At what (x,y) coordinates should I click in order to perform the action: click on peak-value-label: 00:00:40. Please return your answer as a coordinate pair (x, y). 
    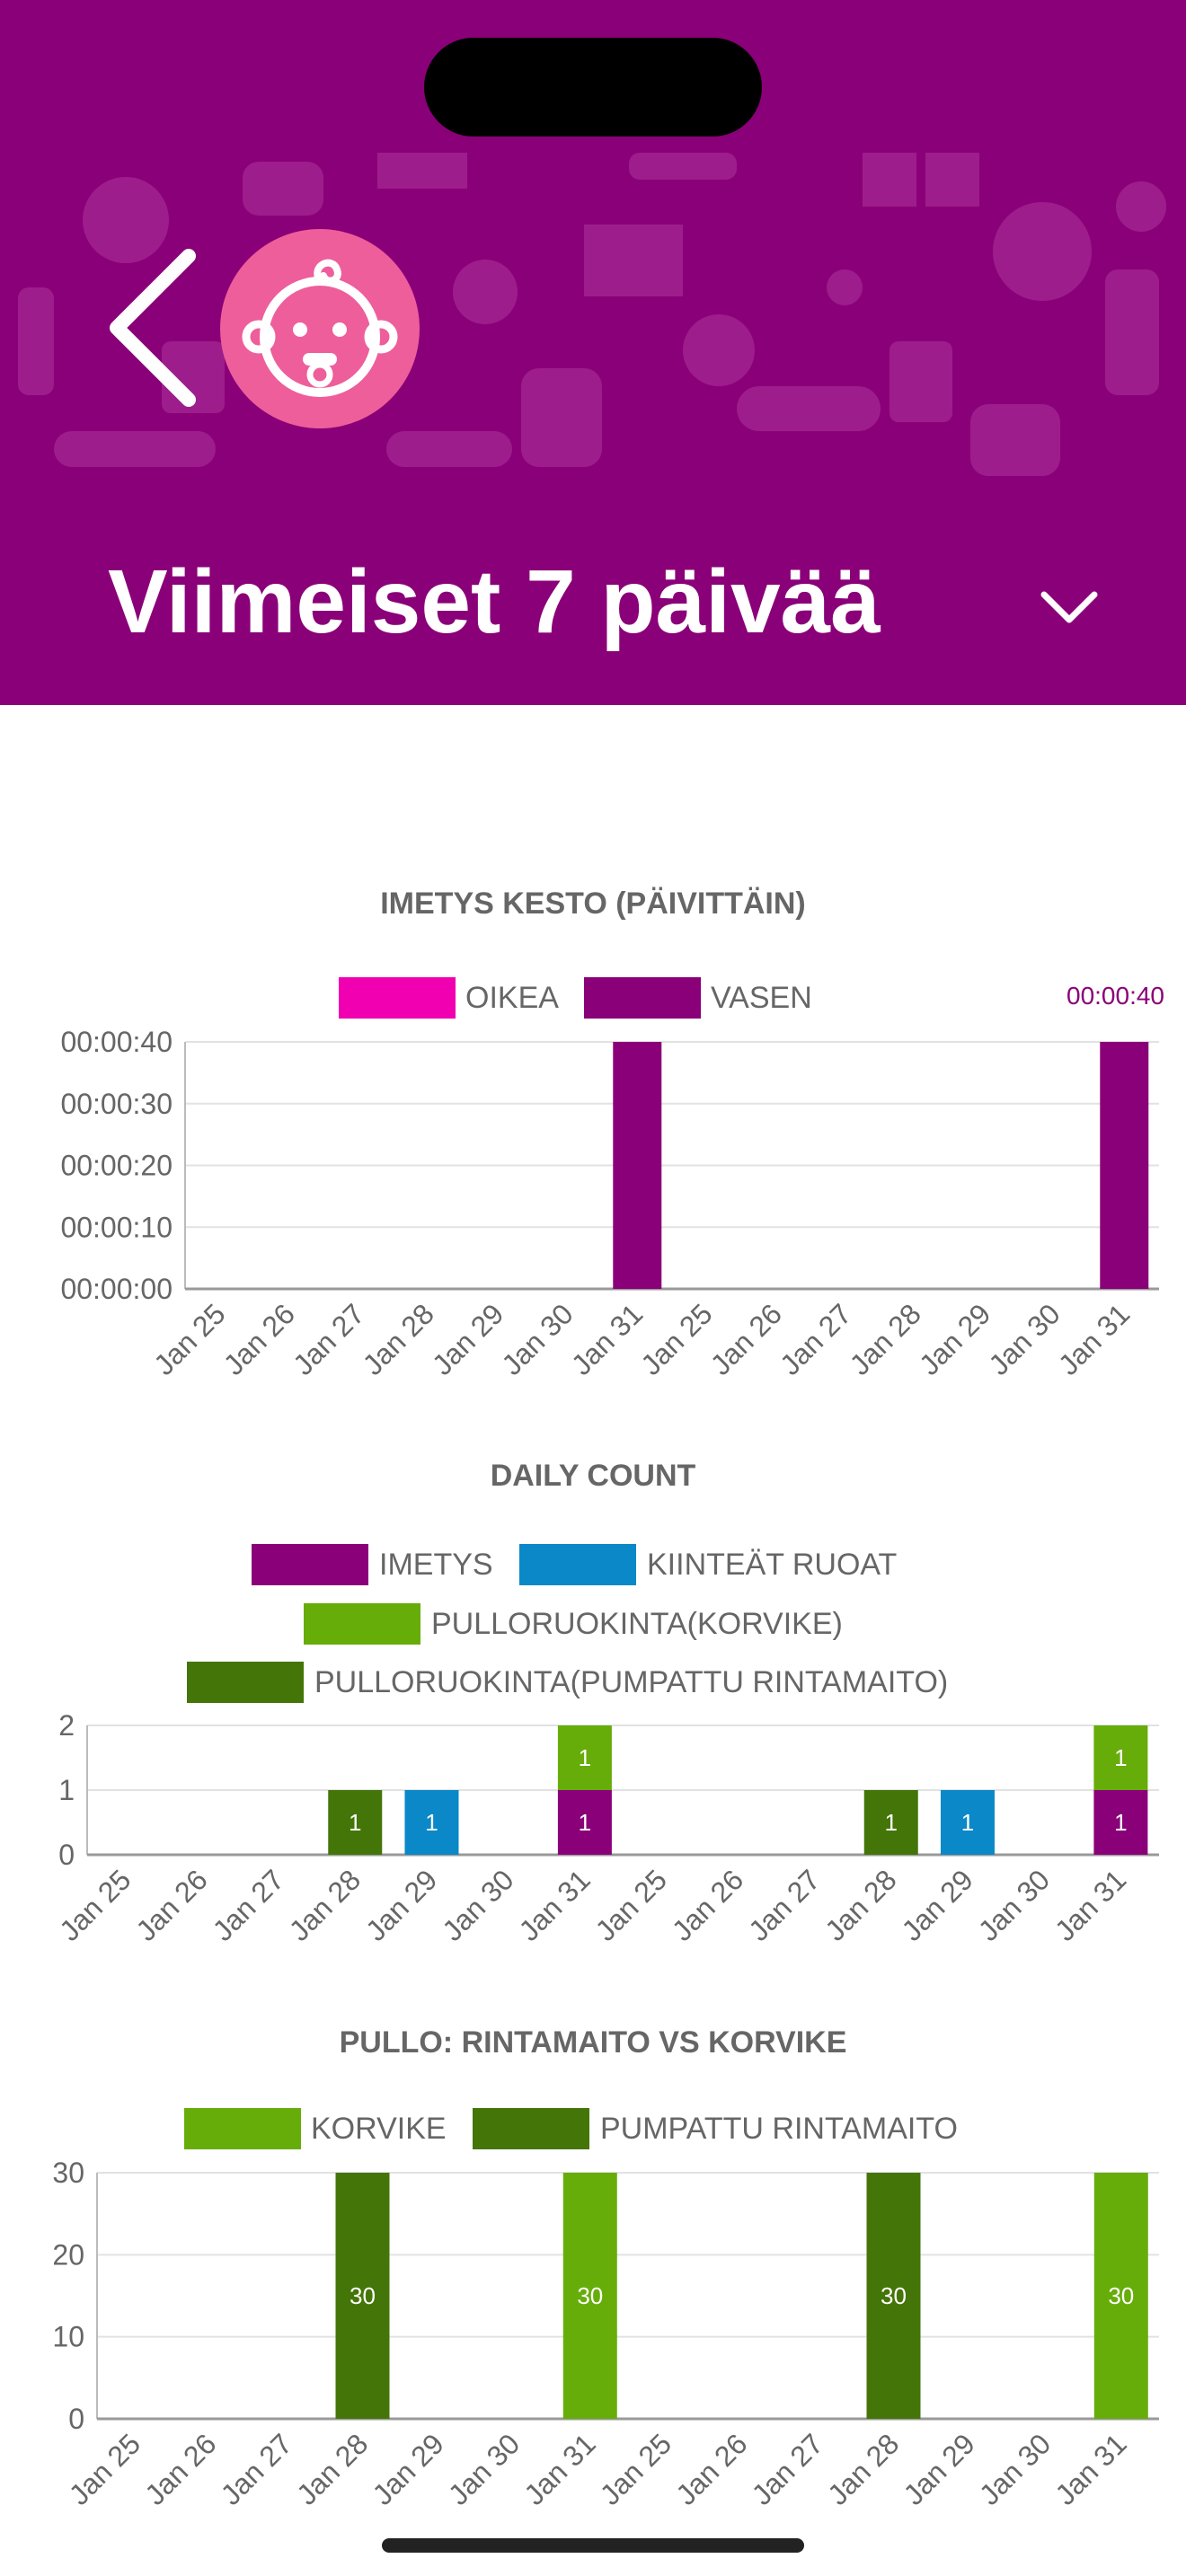
    Looking at the image, I should click on (1115, 996).